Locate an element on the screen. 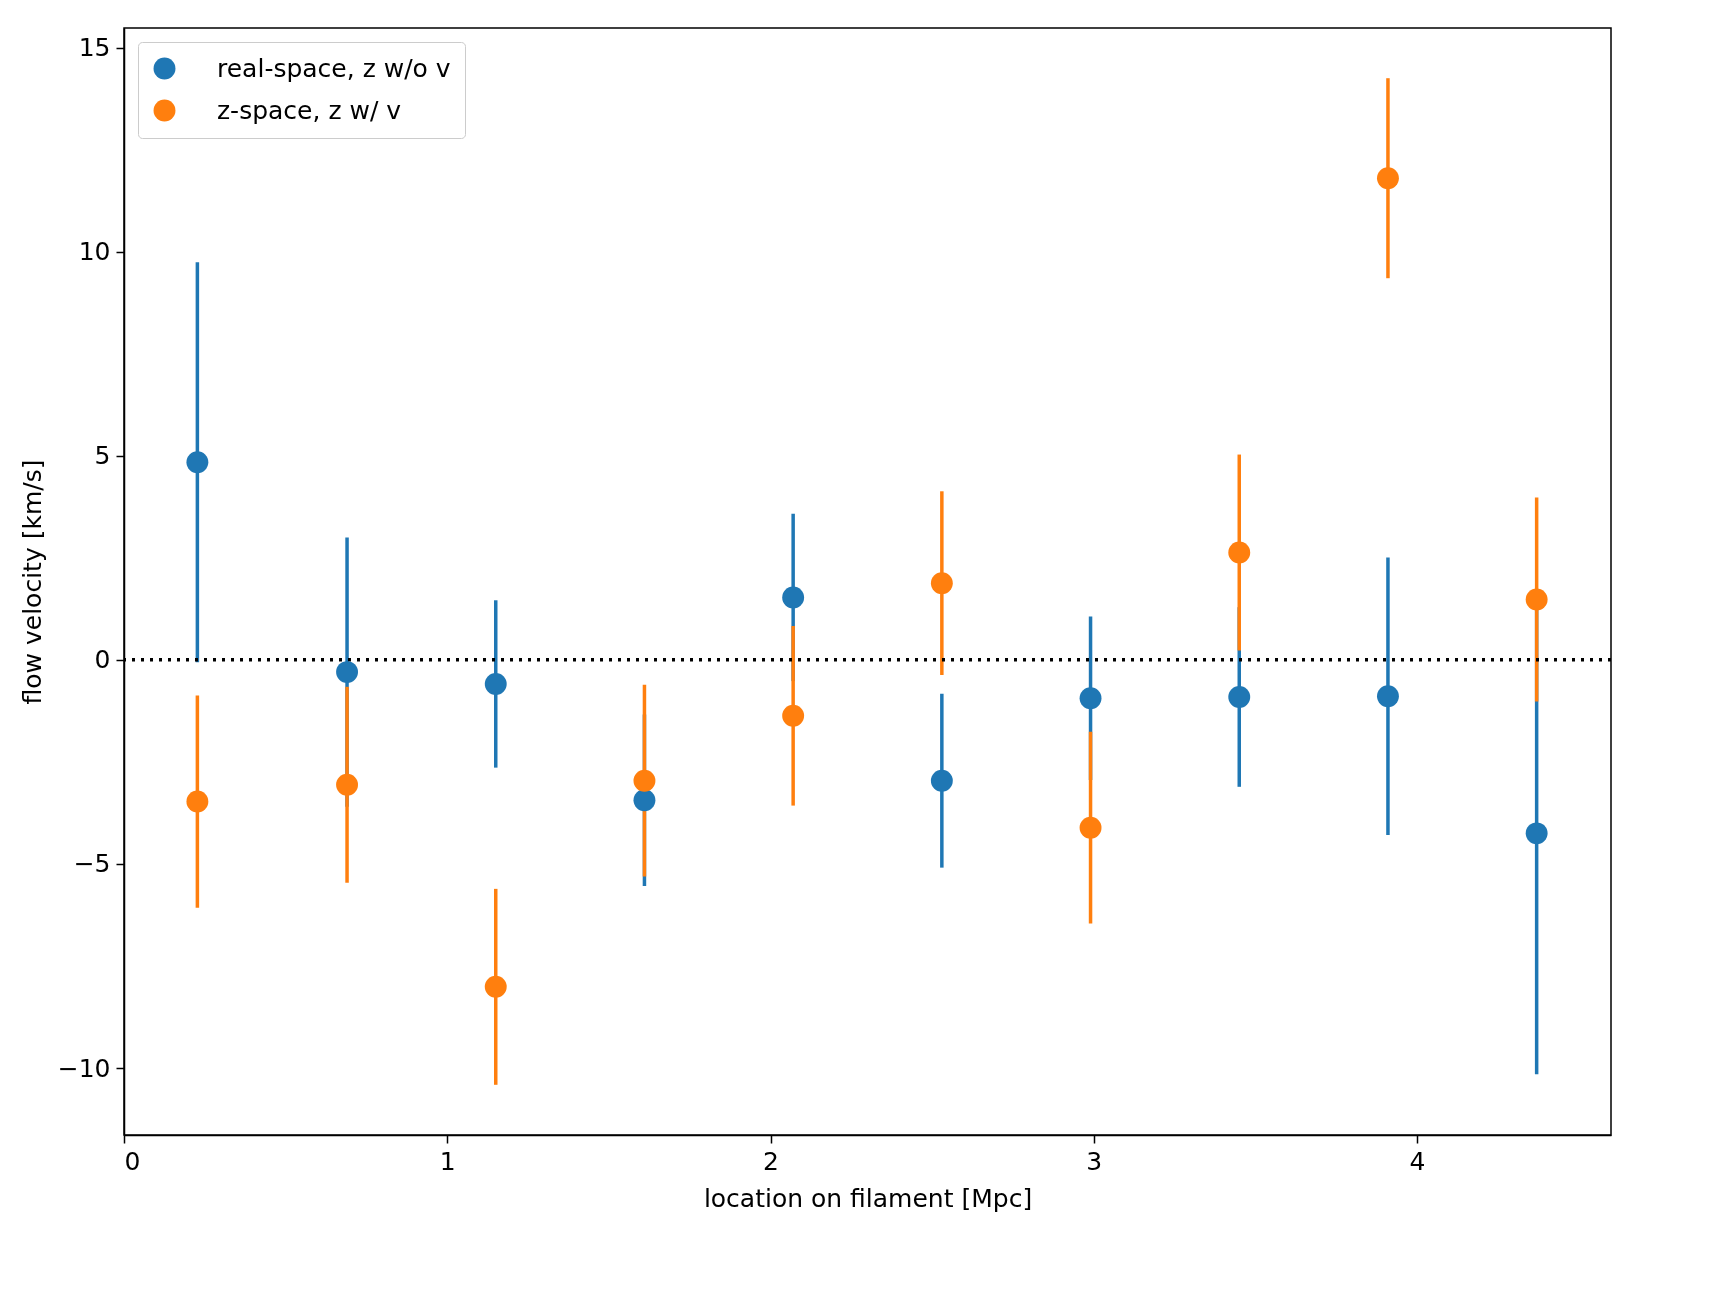 The image size is (1721, 1294). legend-label: real-space, z w/o v is located at coordinates (334, 68).